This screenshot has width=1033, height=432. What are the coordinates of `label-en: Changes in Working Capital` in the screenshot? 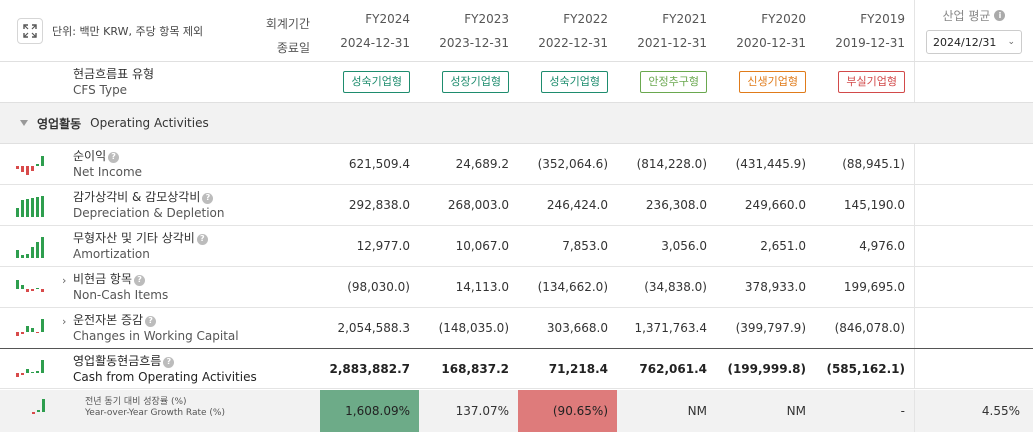 It's located at (156, 336).